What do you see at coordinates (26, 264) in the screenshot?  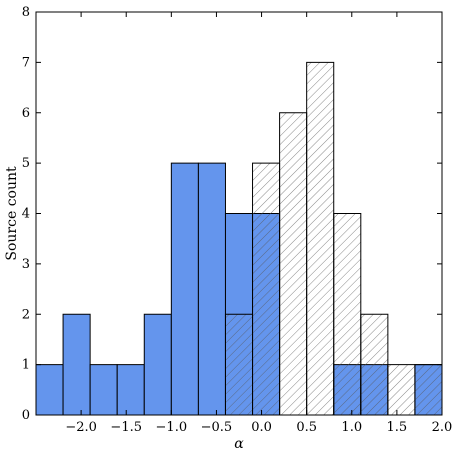 I see `y-tick-label: 3` at bounding box center [26, 264].